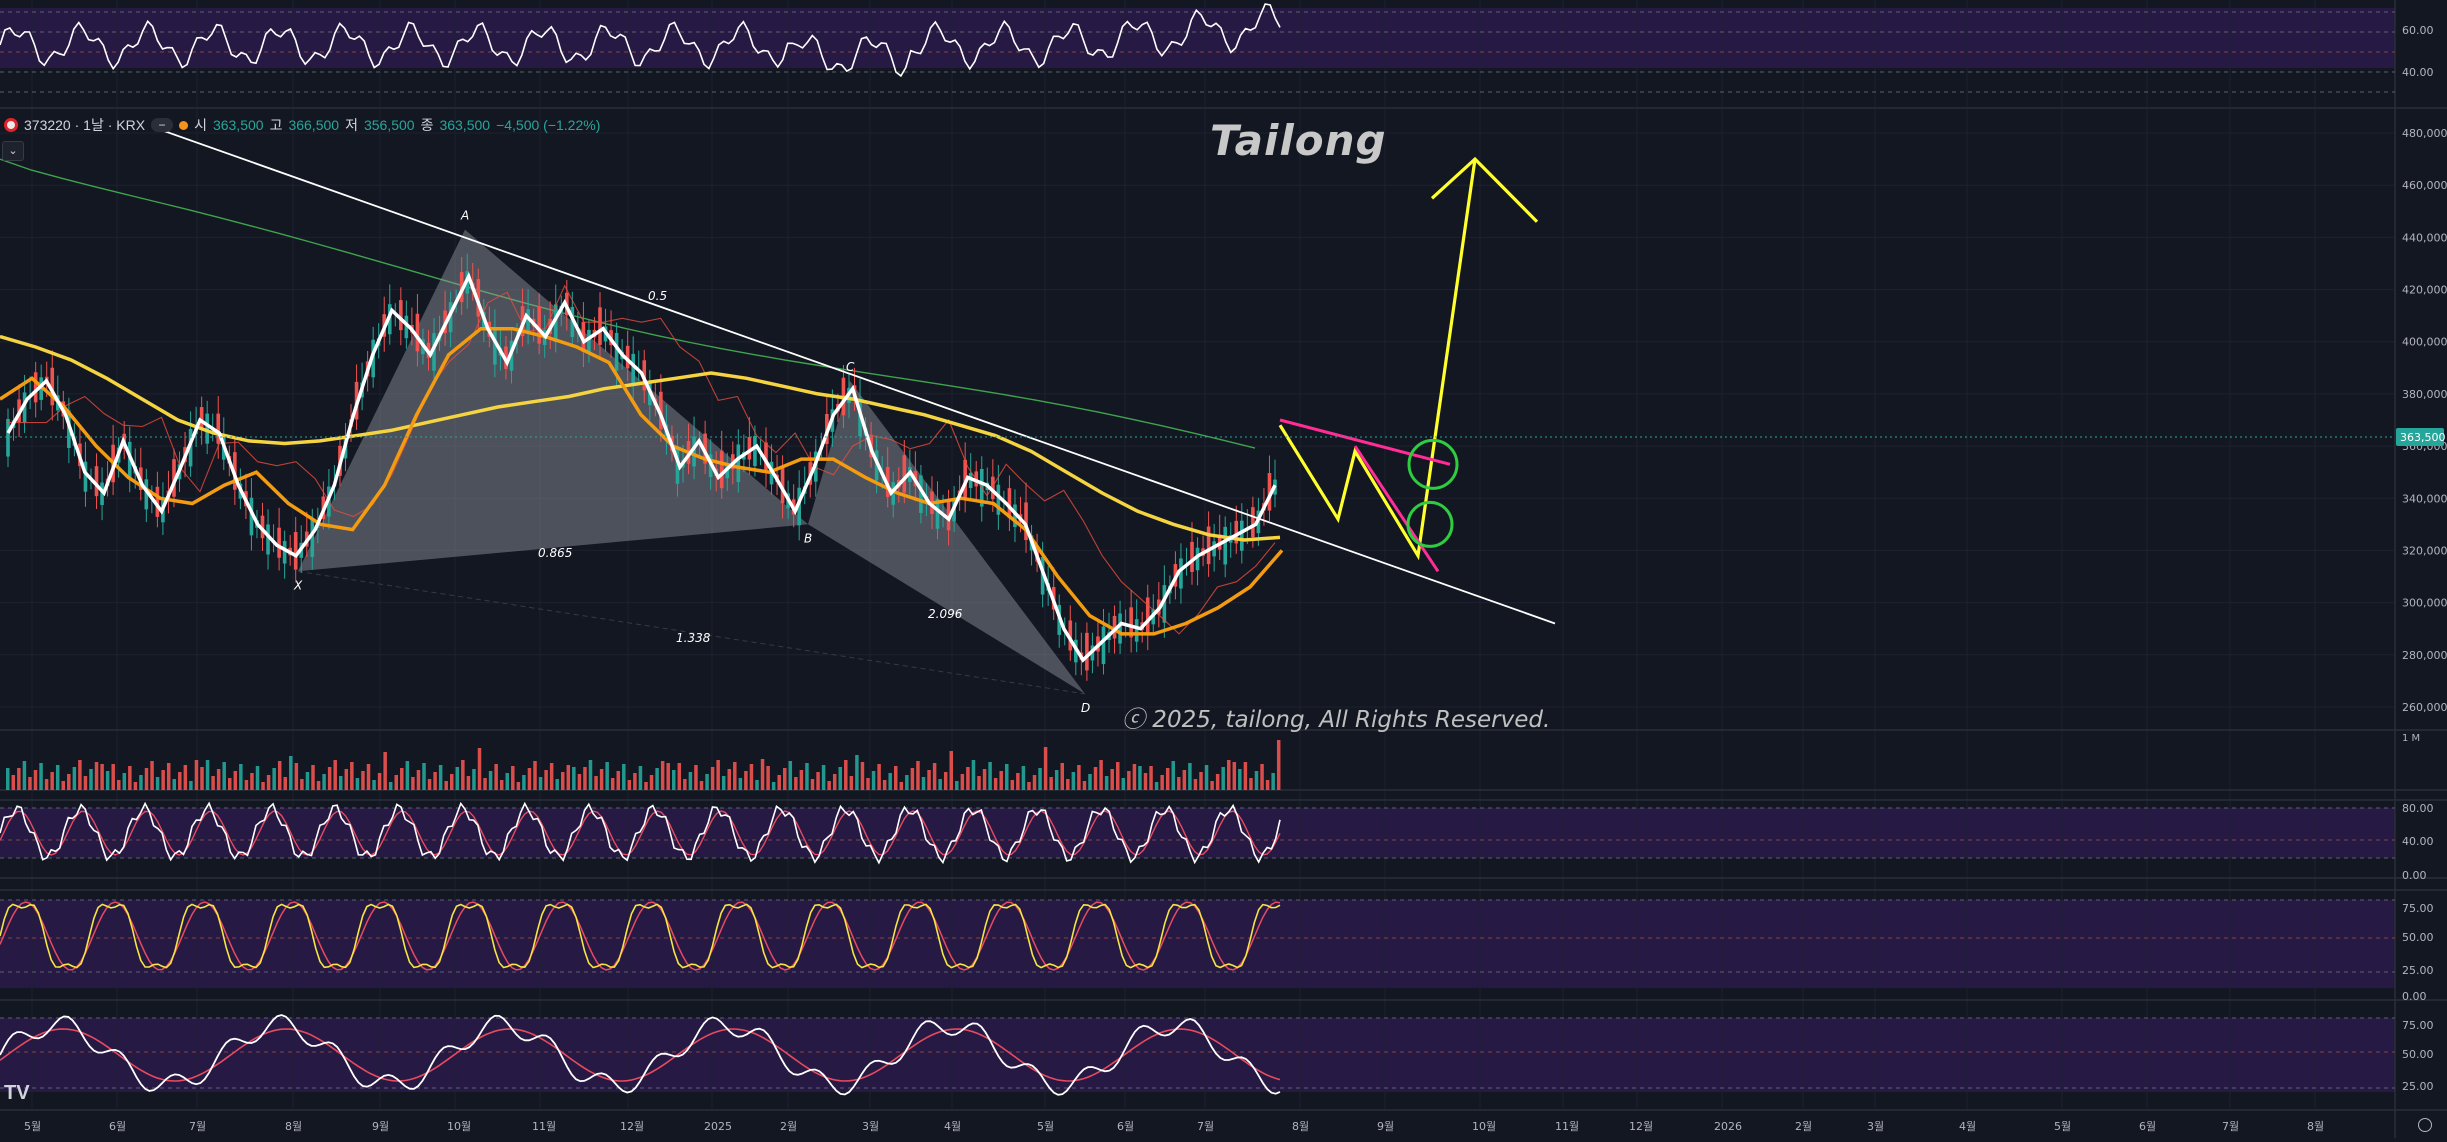 This screenshot has width=2447, height=1142. Describe the element at coordinates (628, 303) in the screenshot. I see `ema-green-line` at that location.